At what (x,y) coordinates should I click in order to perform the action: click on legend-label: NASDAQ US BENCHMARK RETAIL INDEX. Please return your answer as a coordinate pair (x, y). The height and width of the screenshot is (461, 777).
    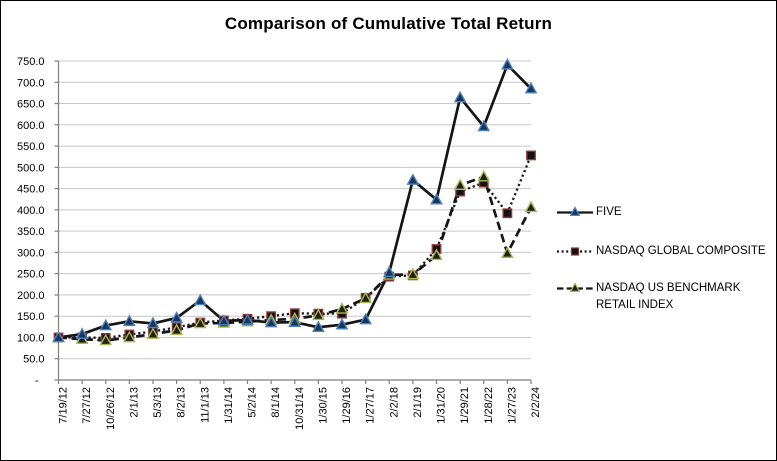
    Looking at the image, I should click on (668, 296).